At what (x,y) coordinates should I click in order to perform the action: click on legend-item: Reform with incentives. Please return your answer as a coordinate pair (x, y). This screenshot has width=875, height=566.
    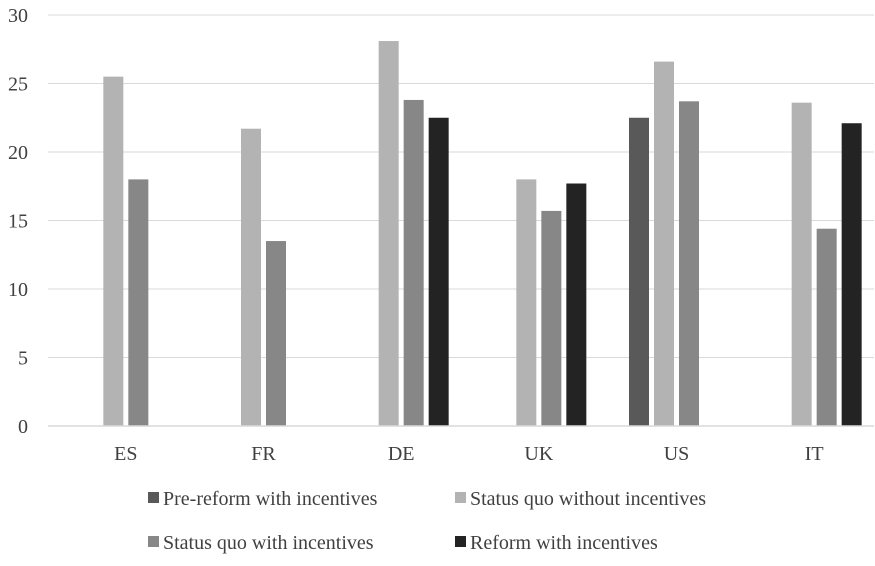
    Looking at the image, I should click on (556, 543).